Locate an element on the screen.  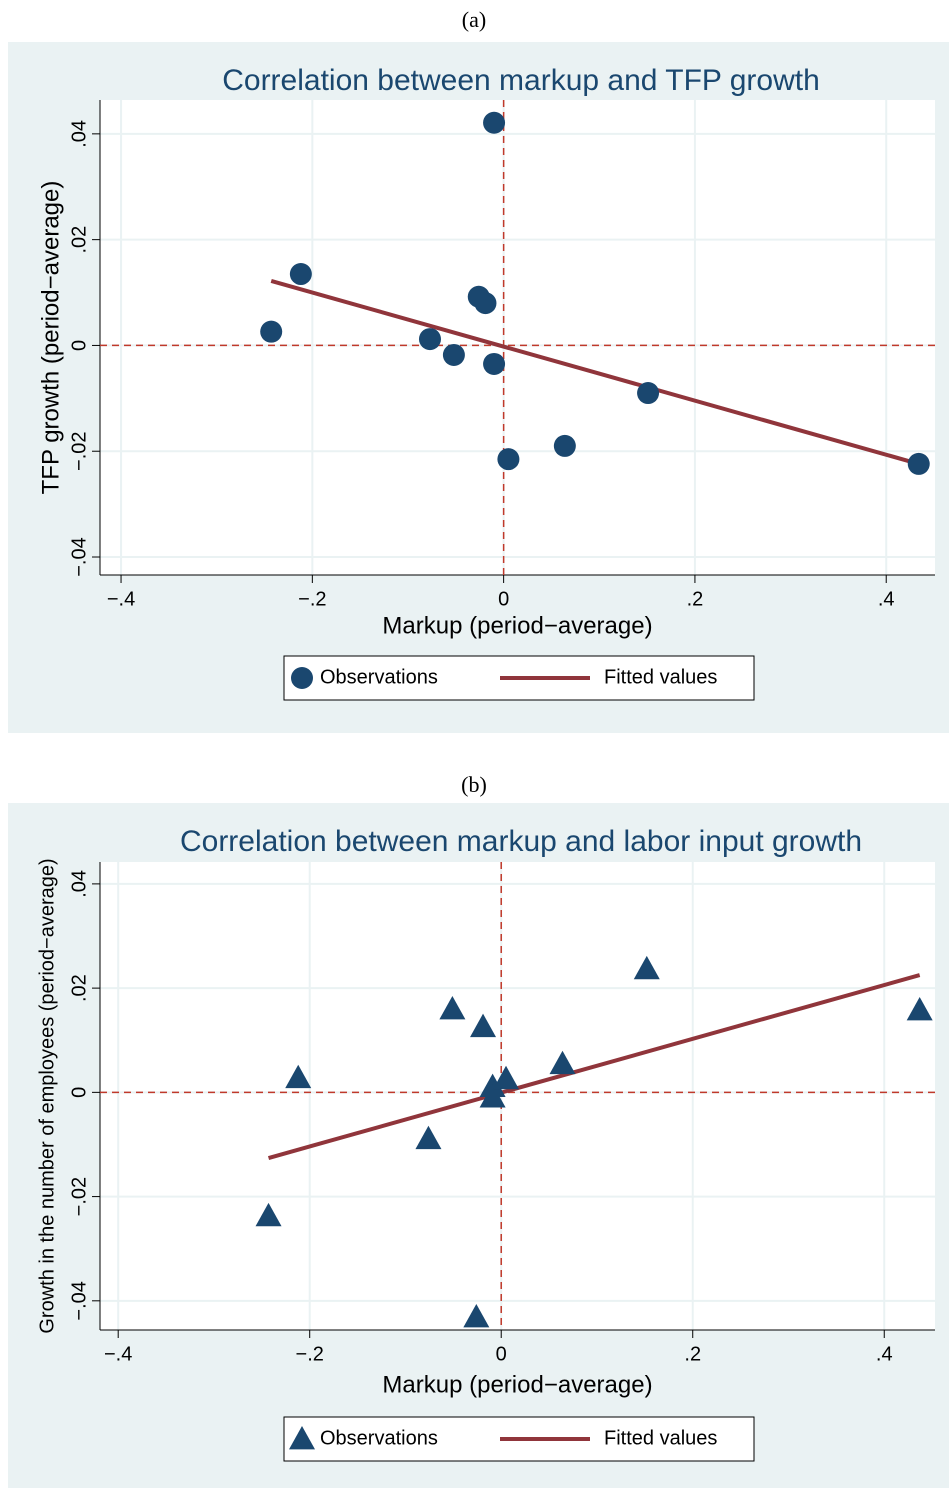
panel-label: (a) is located at coordinates (474, 19).